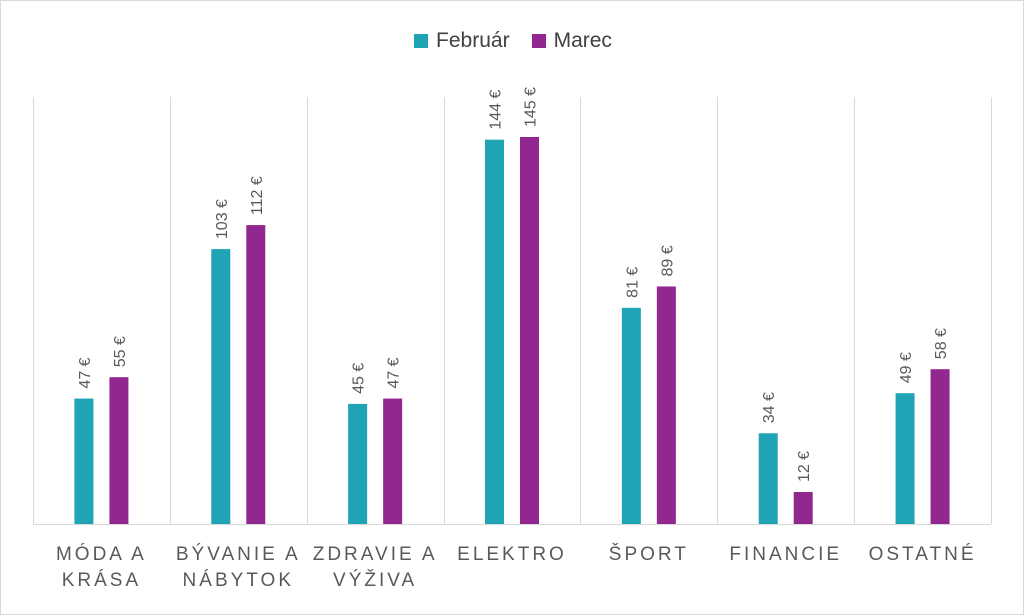  I want to click on category-label: NÁBYTOK, so click(238, 580).